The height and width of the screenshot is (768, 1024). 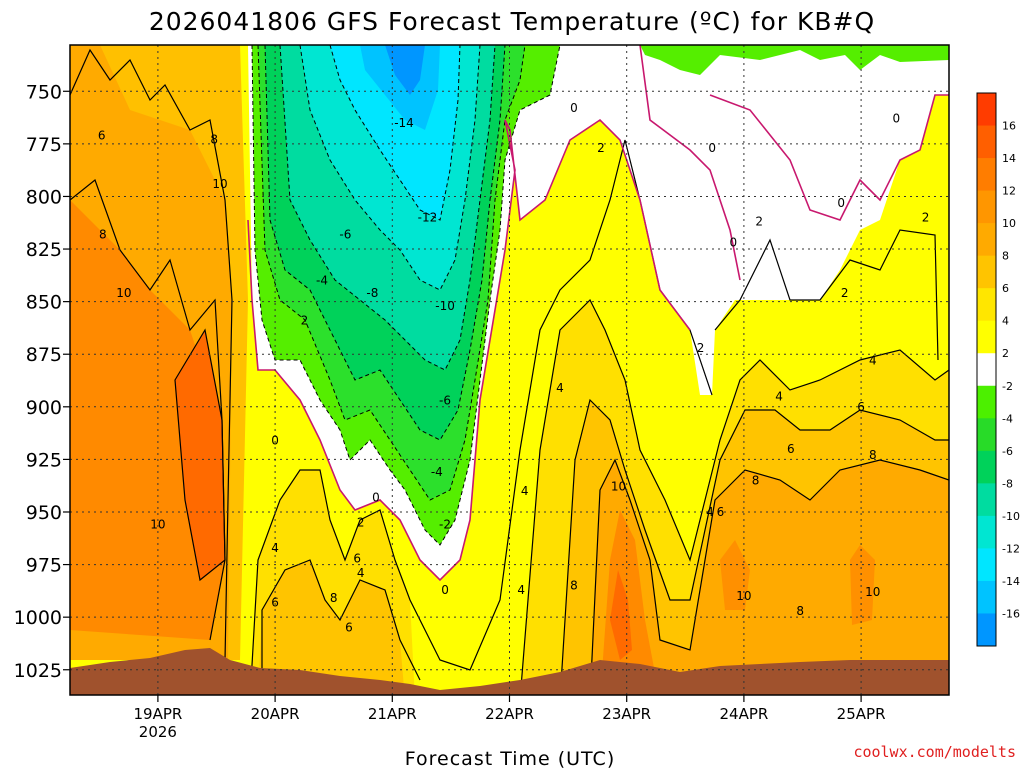 I want to click on colorbar-label: 4, so click(x=1005, y=321).